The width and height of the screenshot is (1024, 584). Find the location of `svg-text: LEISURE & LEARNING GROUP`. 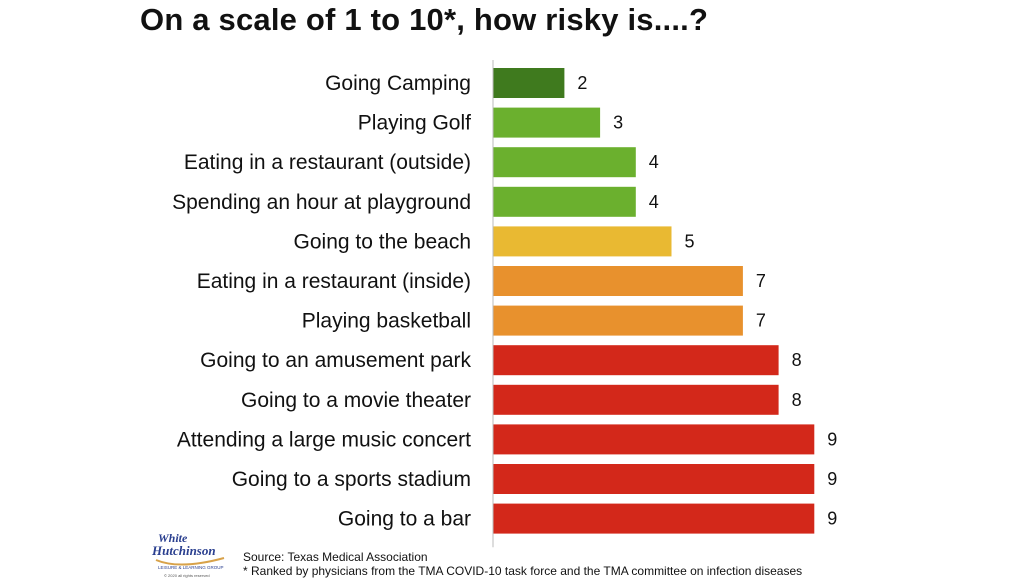

svg-text: LEISURE & LEARNING GROUP is located at coordinates (191, 567).